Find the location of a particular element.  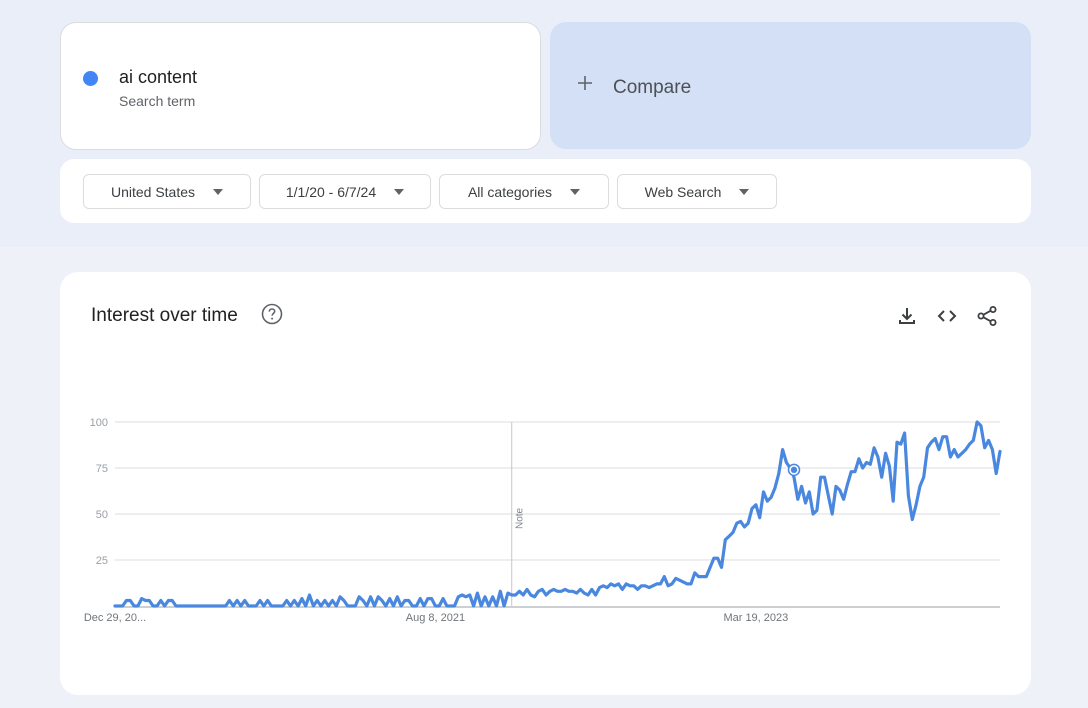

x-tick-label: Aug 8, 2021 is located at coordinates (435, 618).